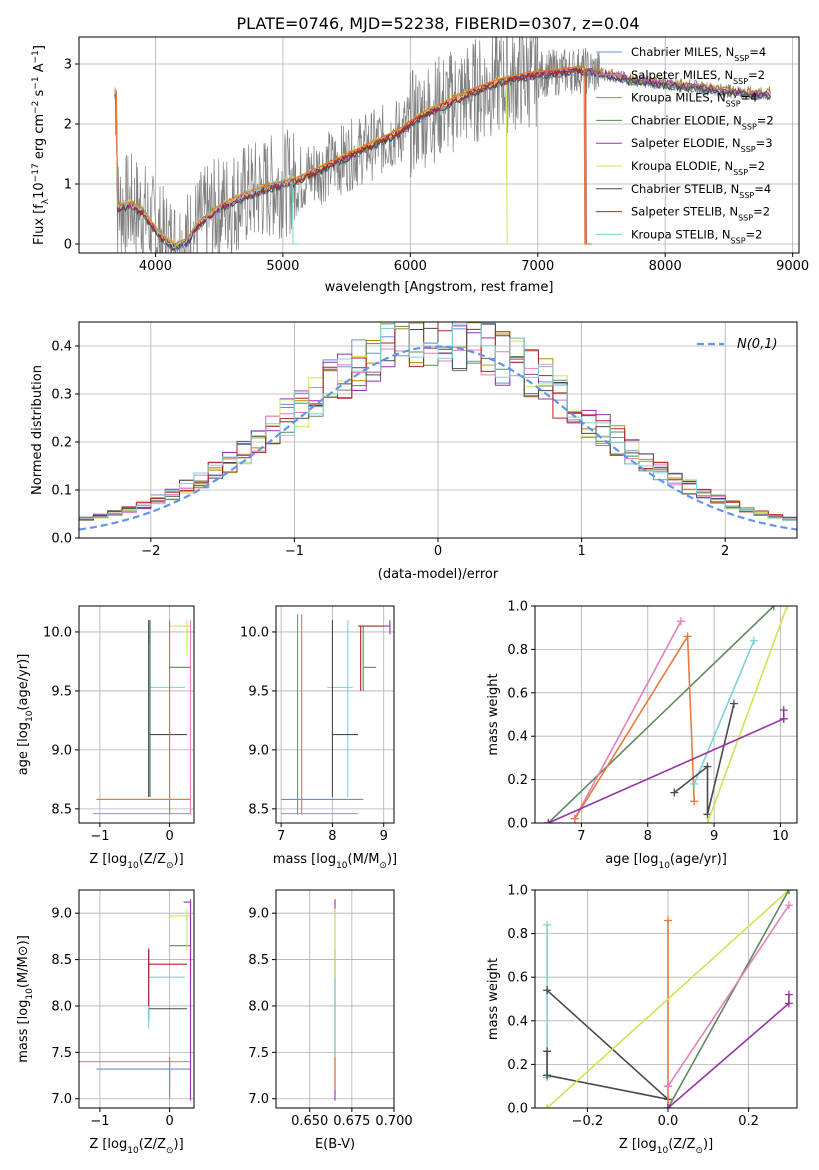 The width and height of the screenshot is (819, 1170). I want to click on y-tick-label: 1.0, so click(517, 607).